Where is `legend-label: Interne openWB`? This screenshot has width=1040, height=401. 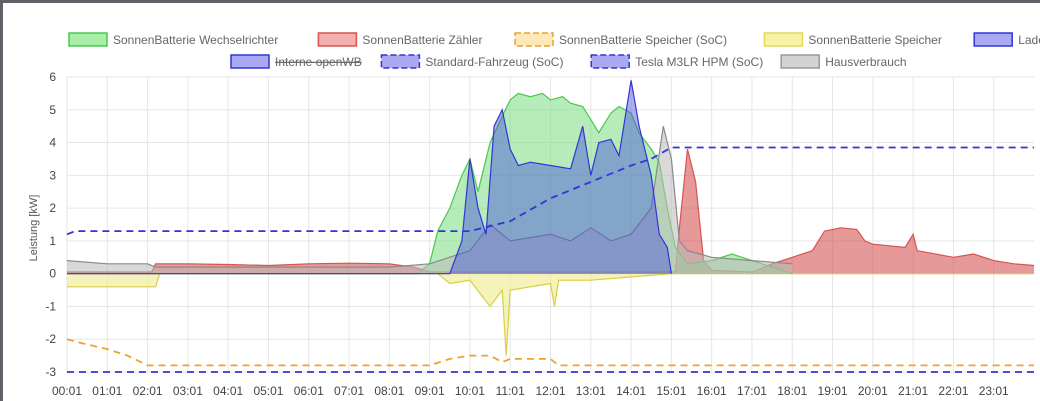
legend-label: Interne openWB is located at coordinates (318, 62).